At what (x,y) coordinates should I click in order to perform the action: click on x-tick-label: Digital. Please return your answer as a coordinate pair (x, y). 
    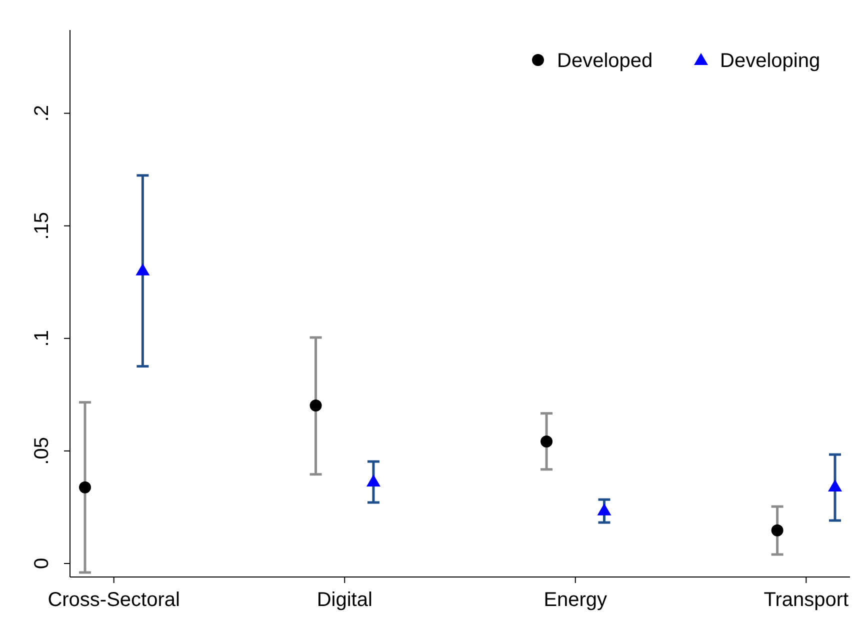
    Looking at the image, I should click on (344, 600).